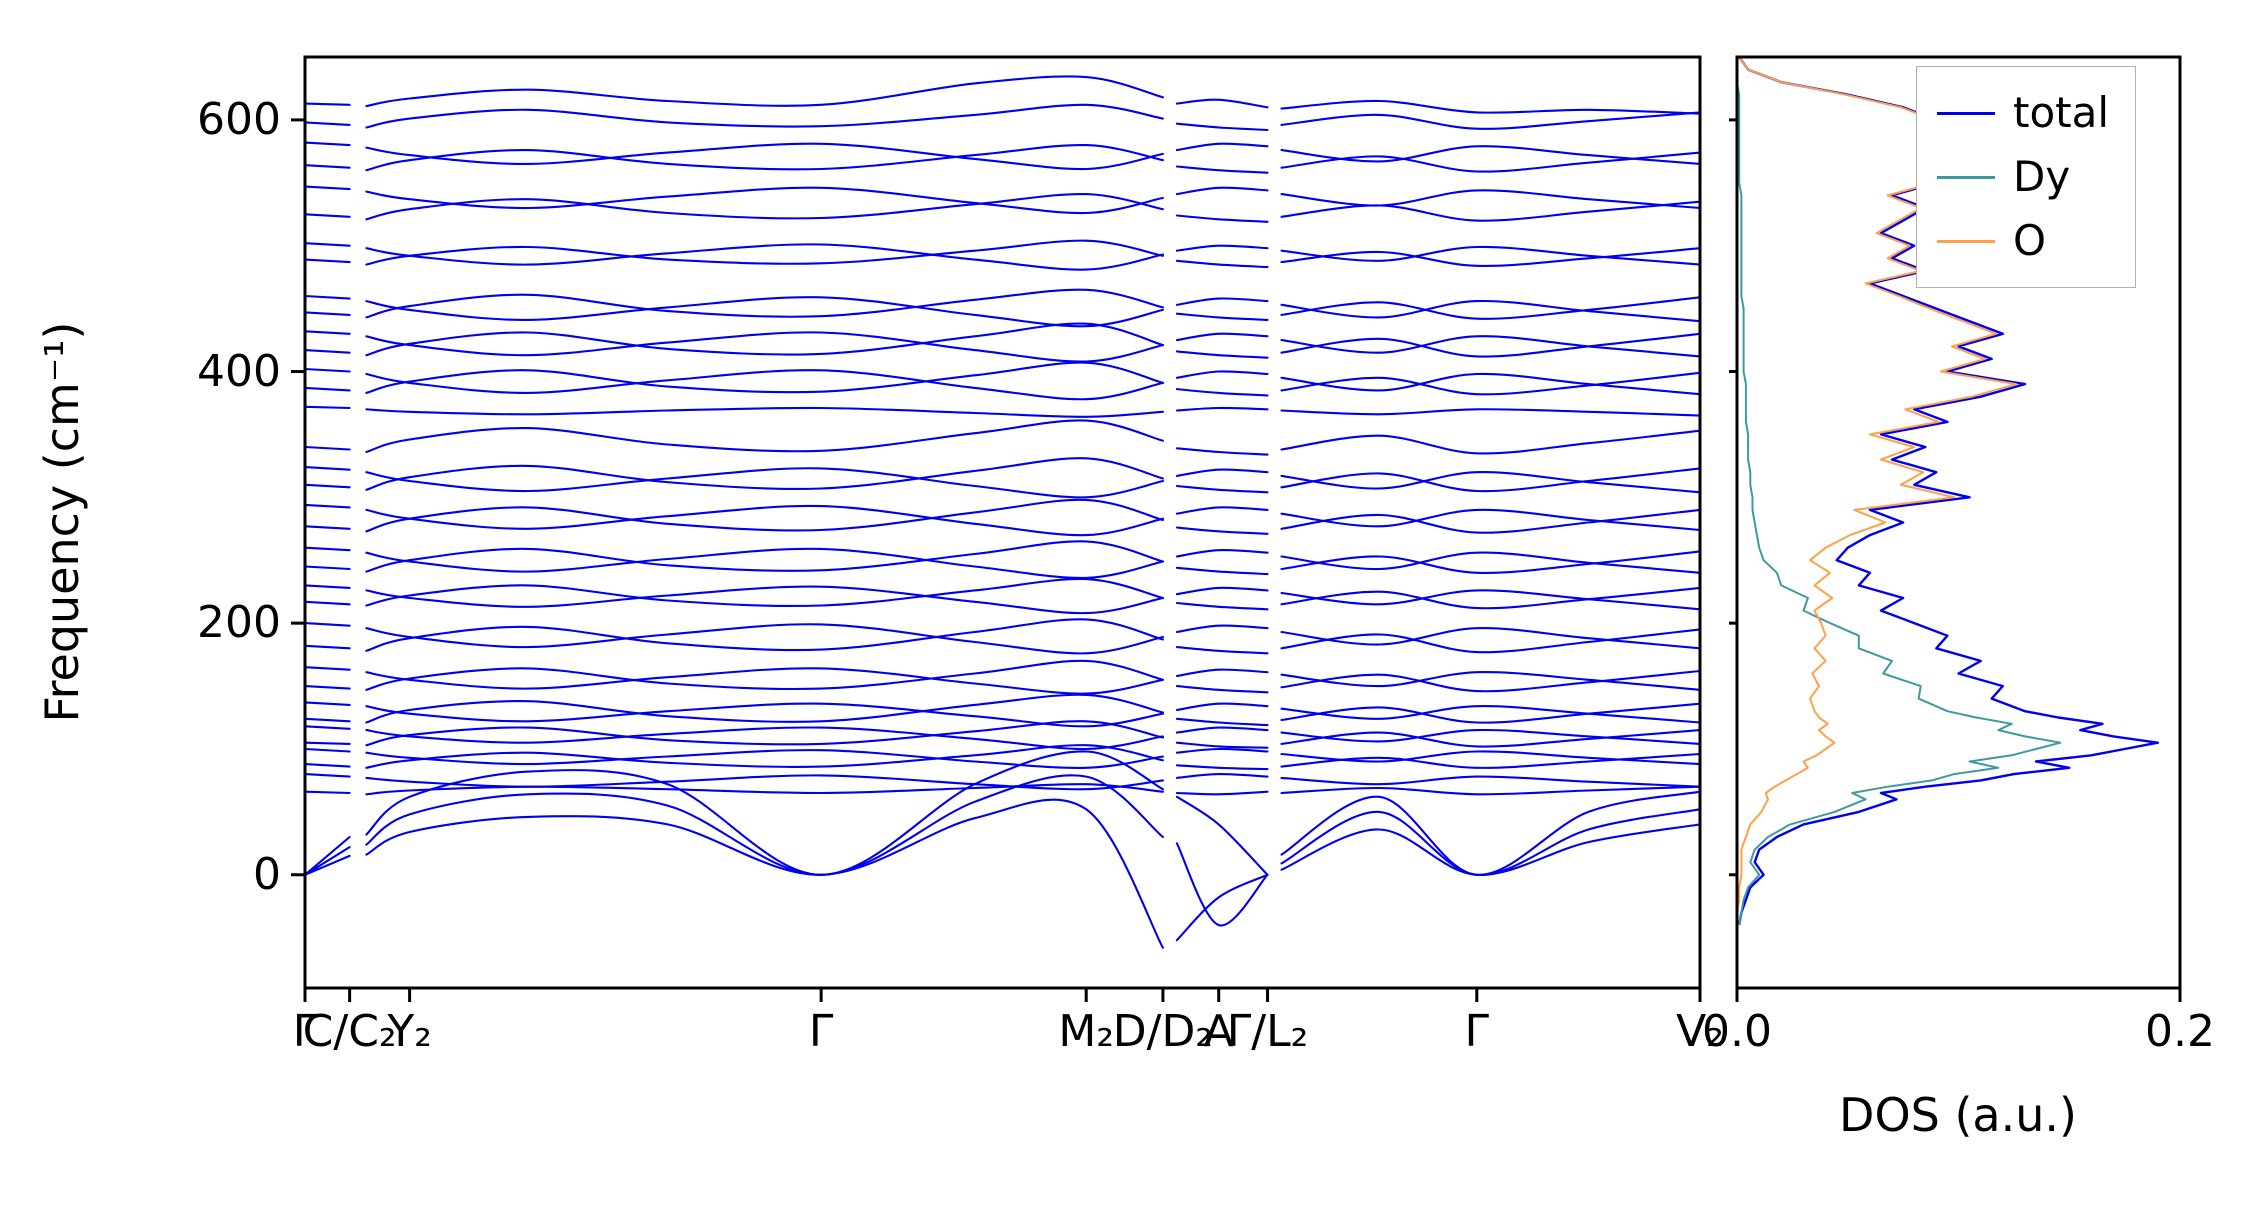 Image resolution: width=2266 pixels, height=1220 pixels. Describe the element at coordinates (1163, 1031) in the screenshot. I see `k-point-label: D/D₂` at that location.